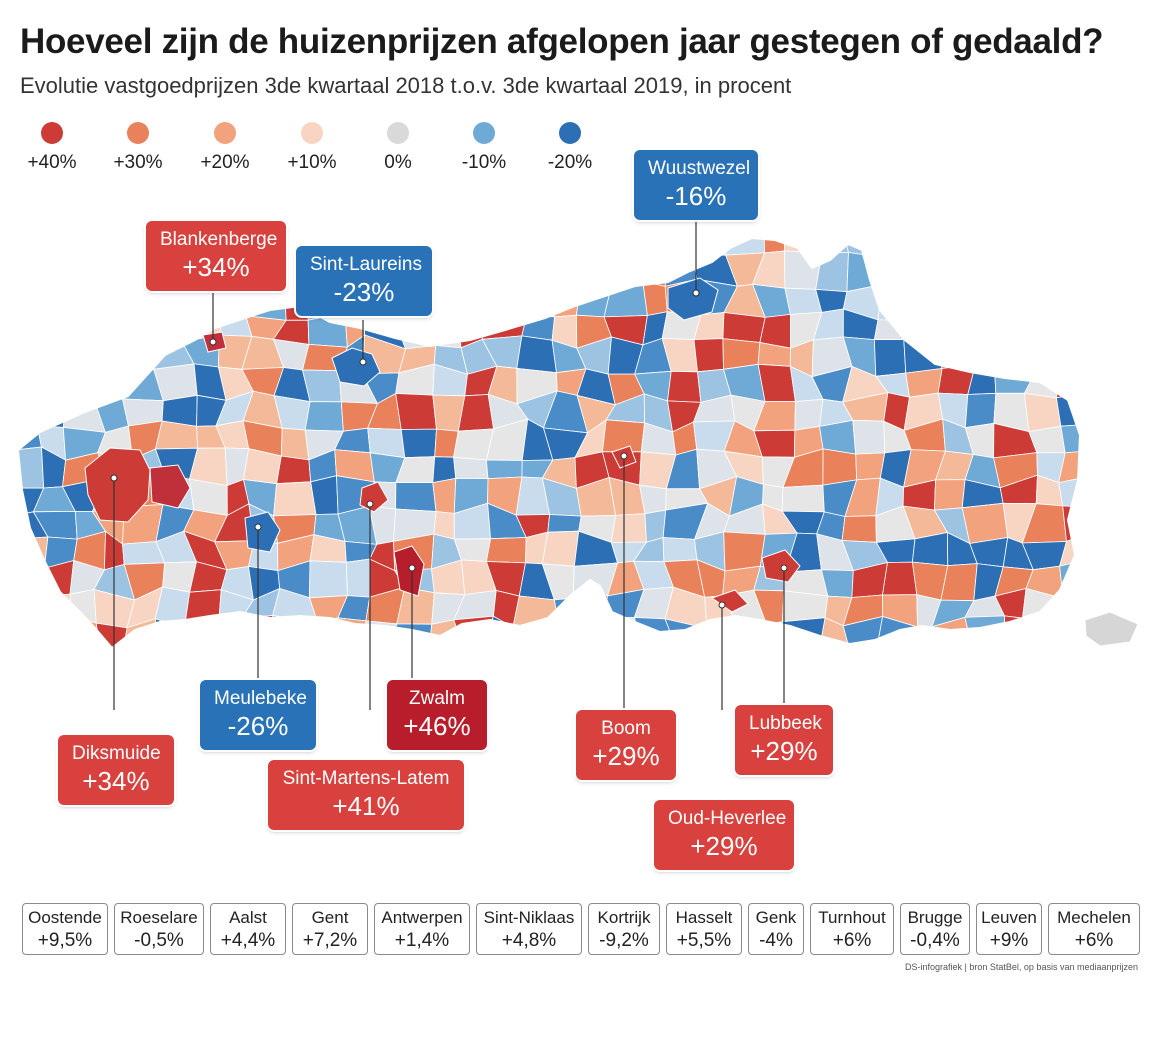  I want to click on city-name: Aalst, so click(248, 917).